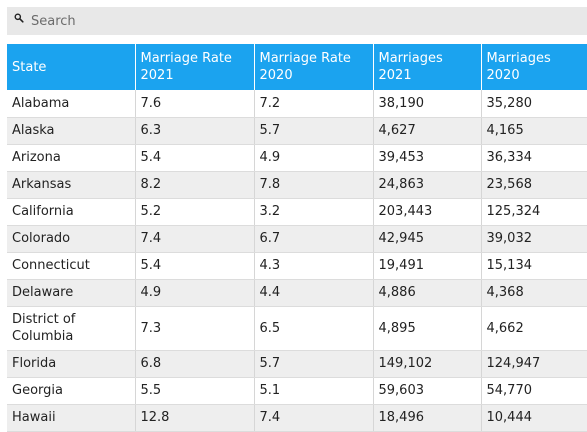  Describe the element at coordinates (534, 266) in the screenshot. I see `cell-marriages-2020: 15,134` at that location.